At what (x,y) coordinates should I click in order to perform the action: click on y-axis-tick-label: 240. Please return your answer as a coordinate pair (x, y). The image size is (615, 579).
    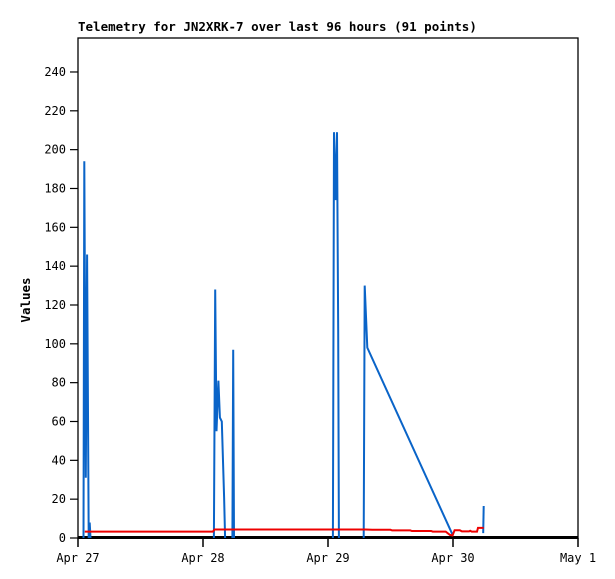
    Looking at the image, I should click on (55, 72).